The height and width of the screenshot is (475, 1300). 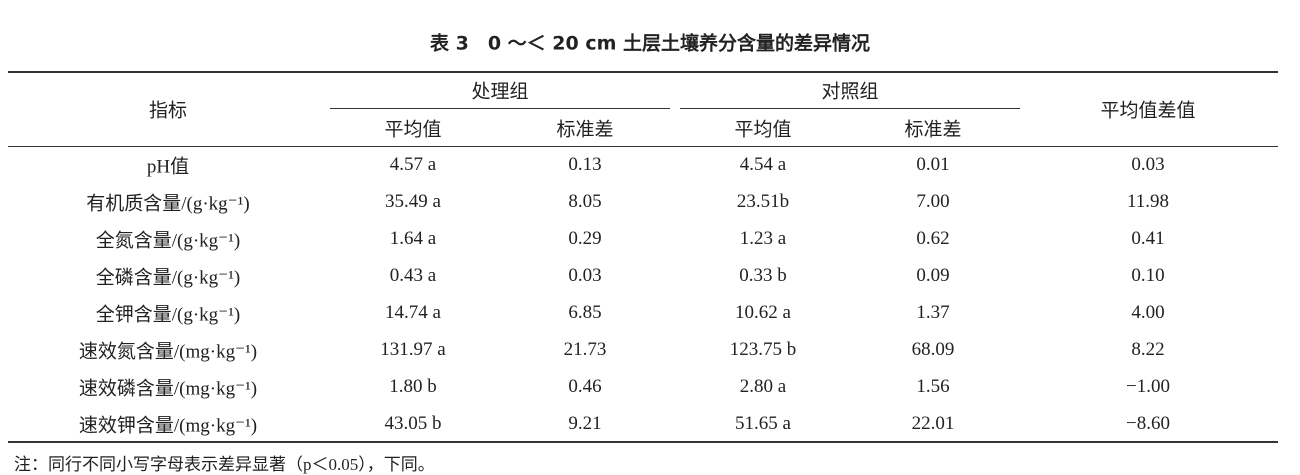 What do you see at coordinates (413, 386) in the screenshot?
I see `cell: 1.80 b` at bounding box center [413, 386].